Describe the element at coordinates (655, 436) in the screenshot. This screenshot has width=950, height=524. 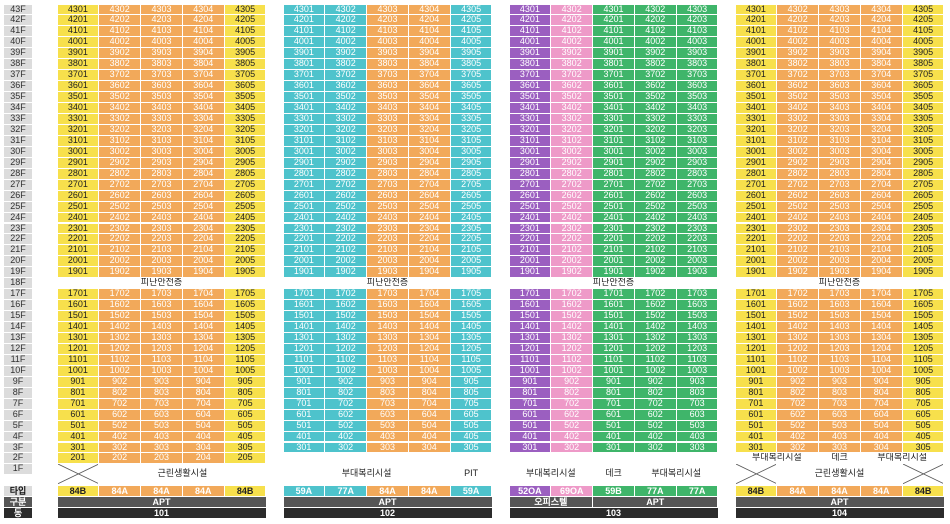
I see `unit-103-402: 402` at that location.